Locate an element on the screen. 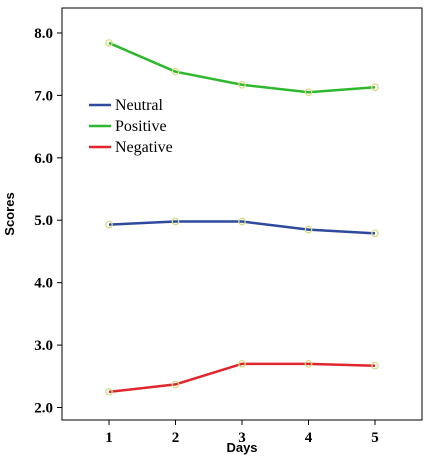 This screenshot has height=459, width=431. x-axis-ticks: 1 2 3 4 5 is located at coordinates (242, 433).